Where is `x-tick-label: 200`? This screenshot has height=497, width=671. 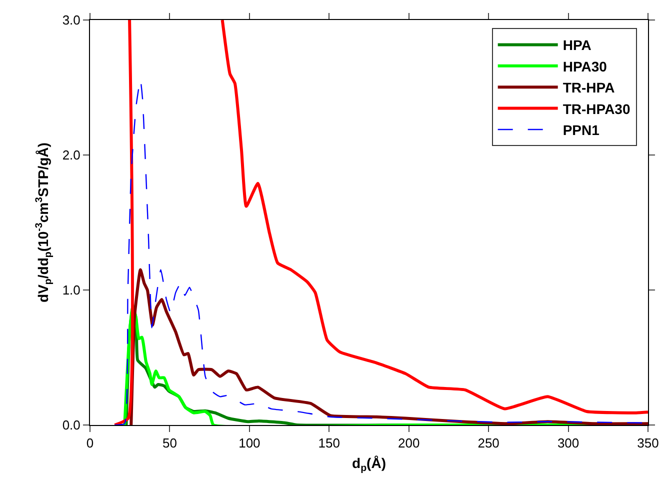
x-tick-label: 200 is located at coordinates (409, 443).